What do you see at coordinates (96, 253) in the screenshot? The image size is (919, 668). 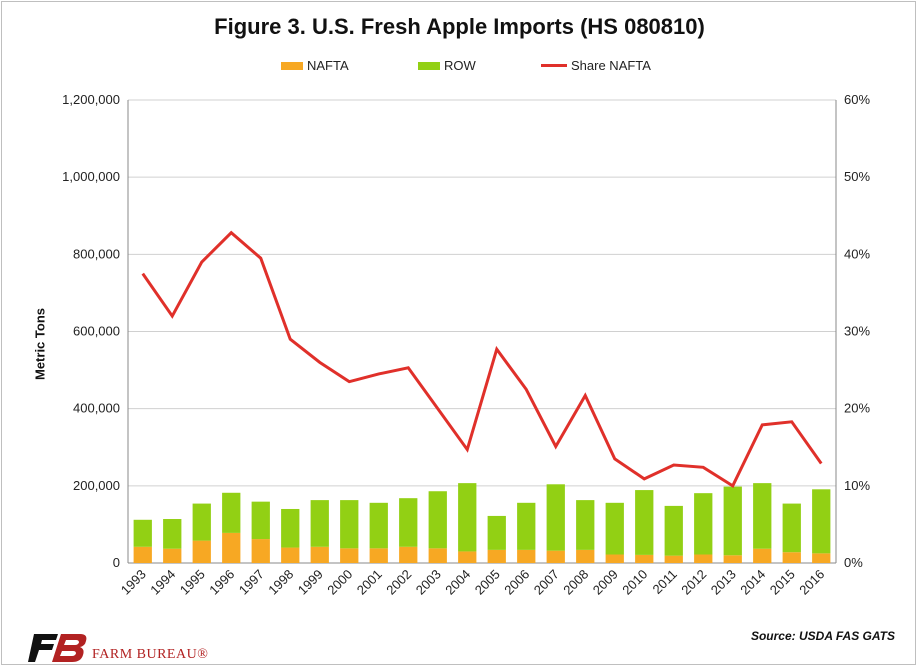 I see `y-tick-label: 800,000` at bounding box center [96, 253].